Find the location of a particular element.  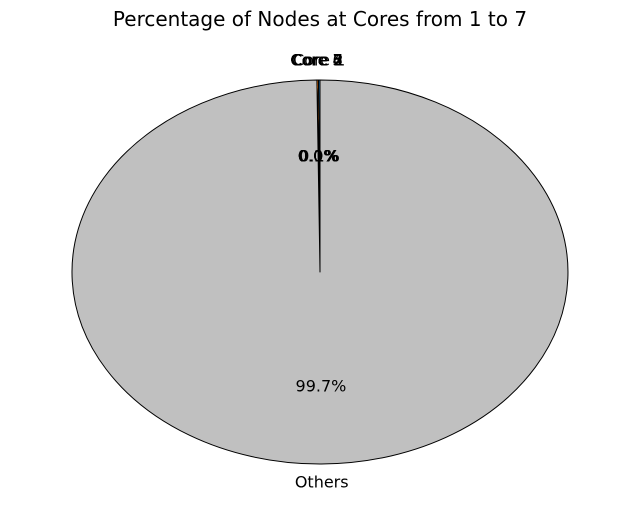

slice-label-core-4: Core 4 is located at coordinates (316, 59).